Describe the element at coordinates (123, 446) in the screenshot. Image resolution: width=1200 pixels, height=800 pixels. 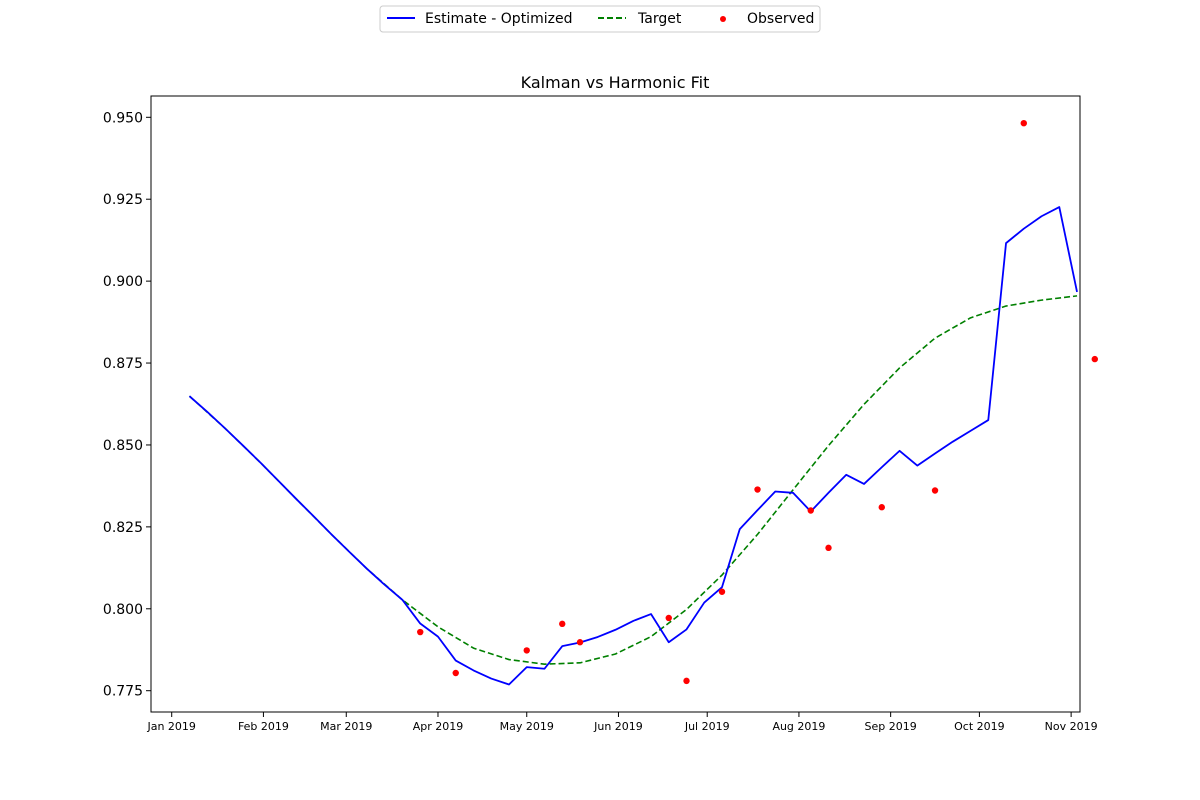
I see `y-tick-label: 0.850` at that location.